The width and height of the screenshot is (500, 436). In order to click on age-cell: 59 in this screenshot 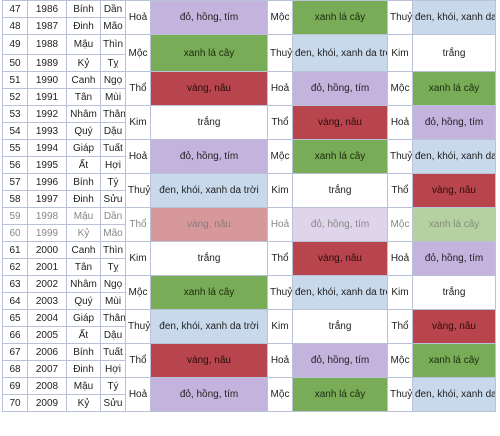, I will do `click(15, 216)`.